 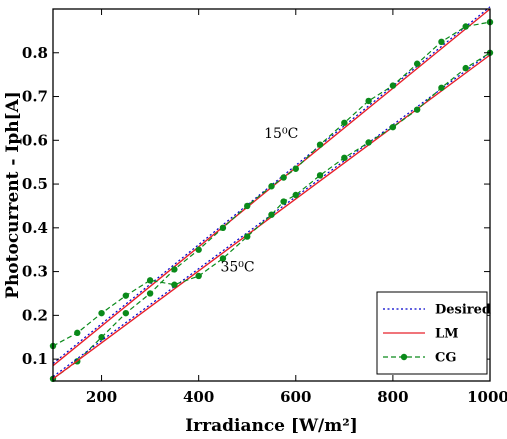 I want to click on y-tick-label: 0.4, so click(x=35, y=228).